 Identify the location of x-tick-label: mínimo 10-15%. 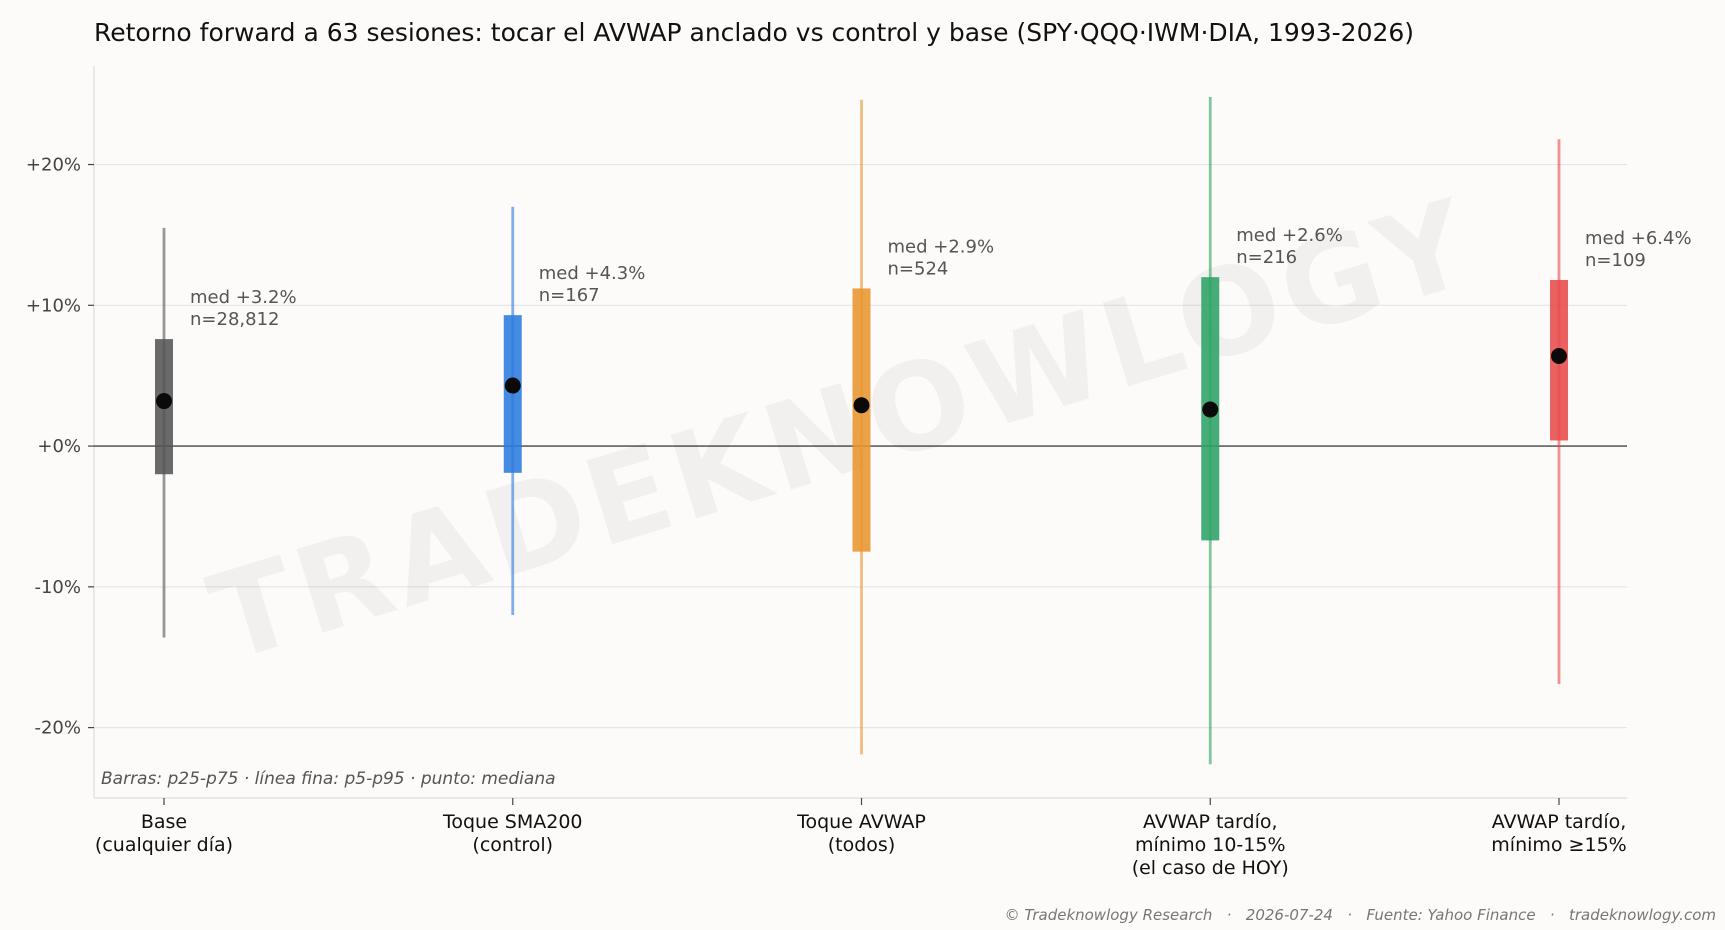
(1210, 845).